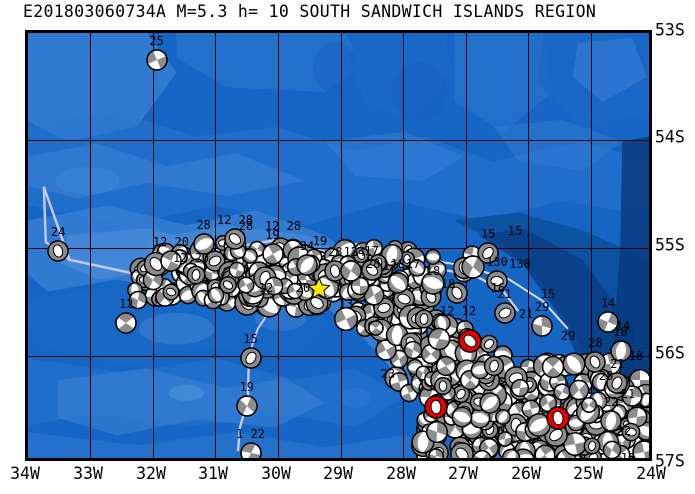 The height and width of the screenshot is (494, 695). What do you see at coordinates (388, 374) in the screenshot?
I see `beachball-day-label: 23` at bounding box center [388, 374].